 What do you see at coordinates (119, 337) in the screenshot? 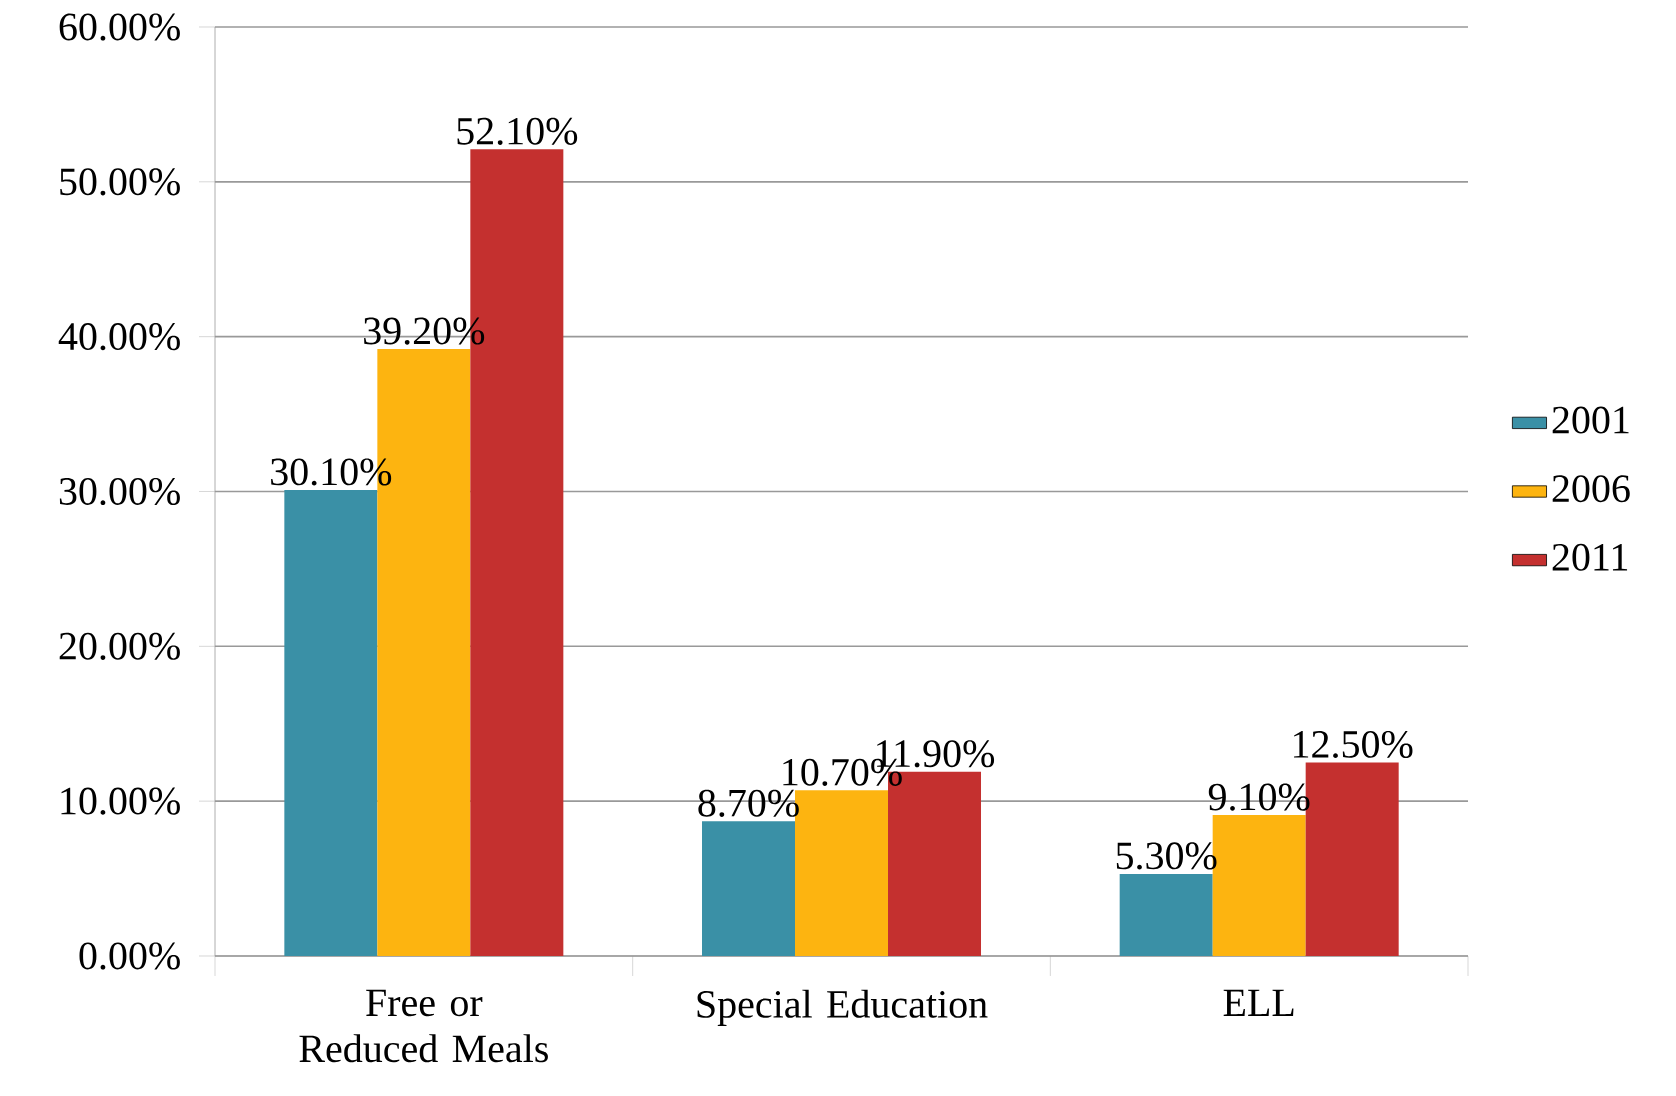
I see `y-tick-label: 40.00%` at bounding box center [119, 337].